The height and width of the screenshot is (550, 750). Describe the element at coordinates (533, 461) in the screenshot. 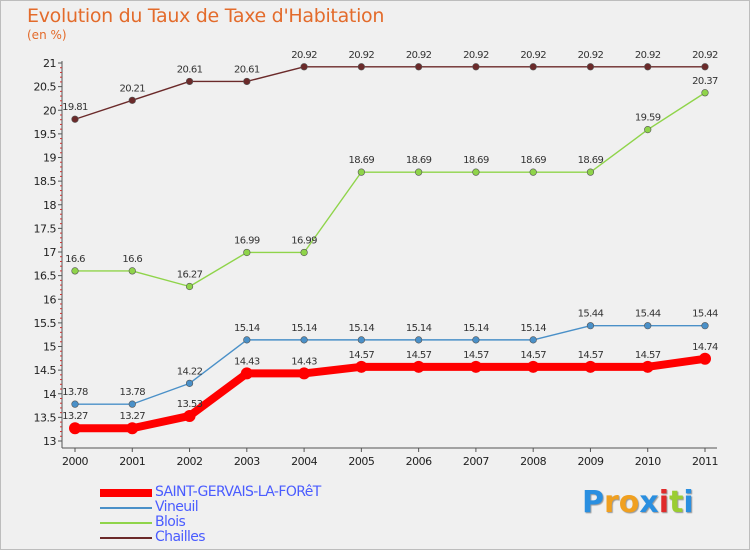

I see `x-tick-label: 2008` at that location.